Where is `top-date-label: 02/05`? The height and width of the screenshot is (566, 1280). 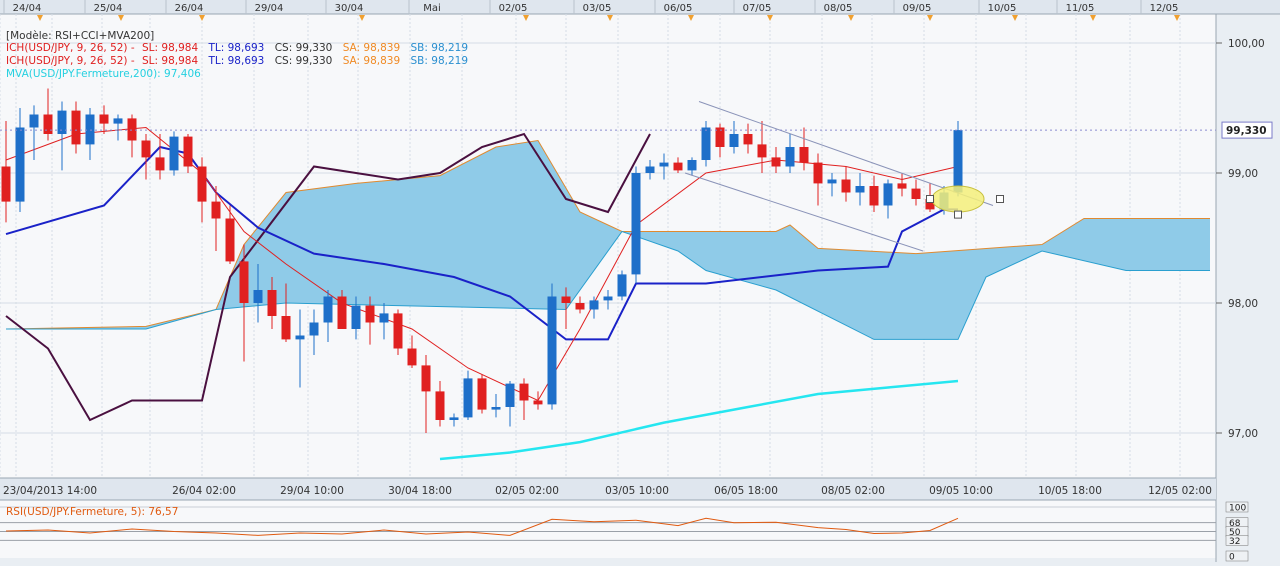 top-date-label: 02/05 is located at coordinates (513, 8).